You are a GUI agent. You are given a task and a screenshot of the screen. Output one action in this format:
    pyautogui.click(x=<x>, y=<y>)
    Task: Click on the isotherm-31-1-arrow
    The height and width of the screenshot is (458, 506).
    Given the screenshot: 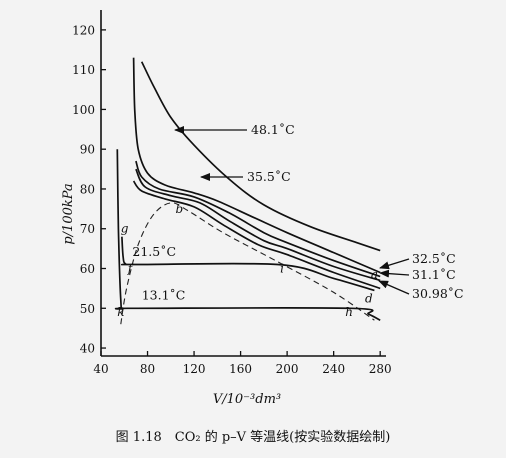 What is the action you would take?
    pyautogui.click(x=394, y=273)
    